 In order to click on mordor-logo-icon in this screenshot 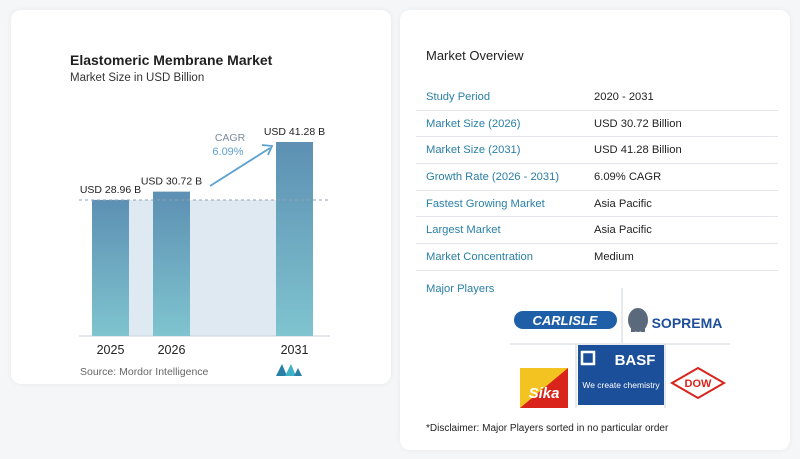, I will do `click(289, 370)`.